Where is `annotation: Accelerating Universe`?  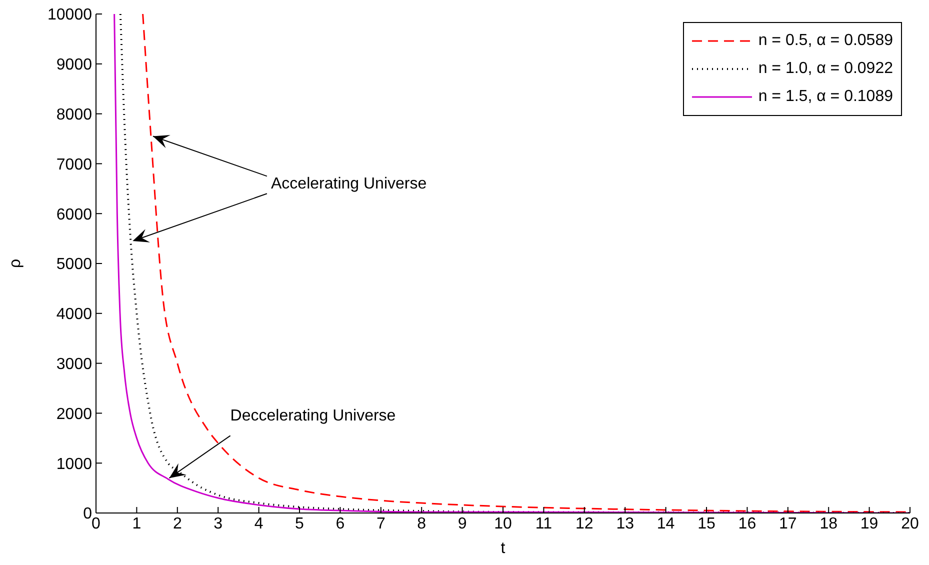
annotation: Accelerating Universe is located at coordinates (349, 184).